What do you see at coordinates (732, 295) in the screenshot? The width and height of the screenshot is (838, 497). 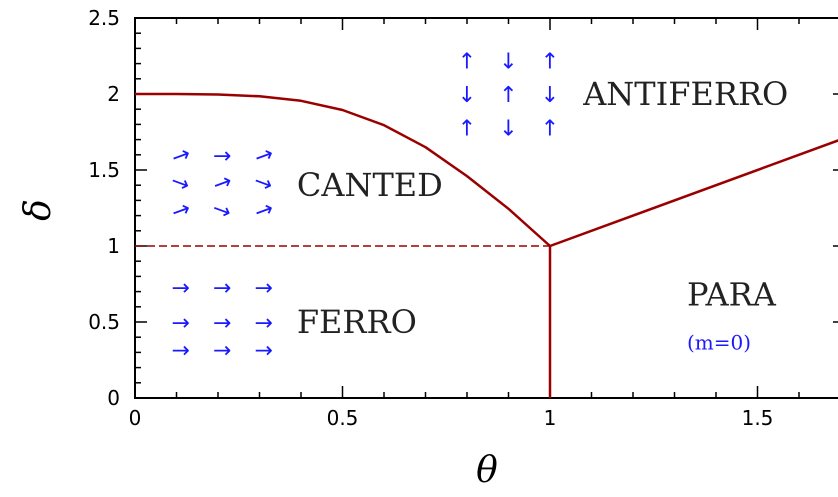 I see `region-label-para: PARA` at bounding box center [732, 295].